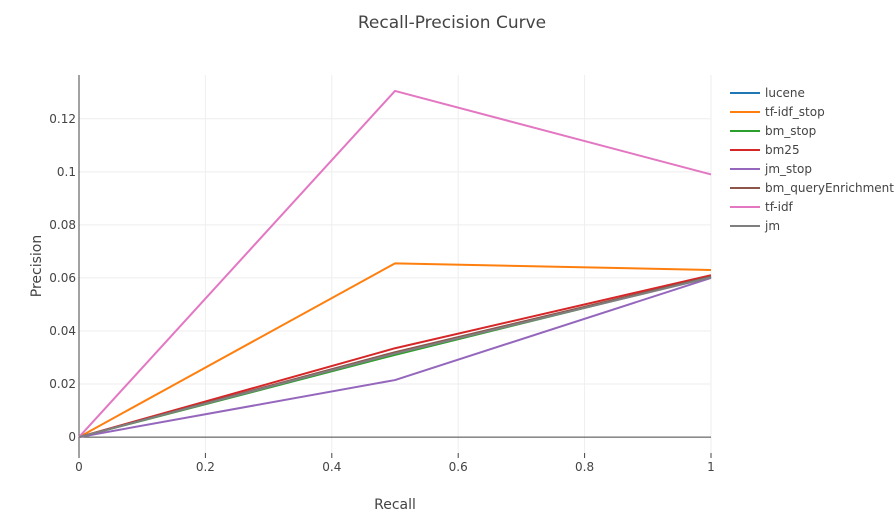  What do you see at coordinates (205, 467) in the screenshot?
I see `x-tick-label: 0.2` at bounding box center [205, 467].